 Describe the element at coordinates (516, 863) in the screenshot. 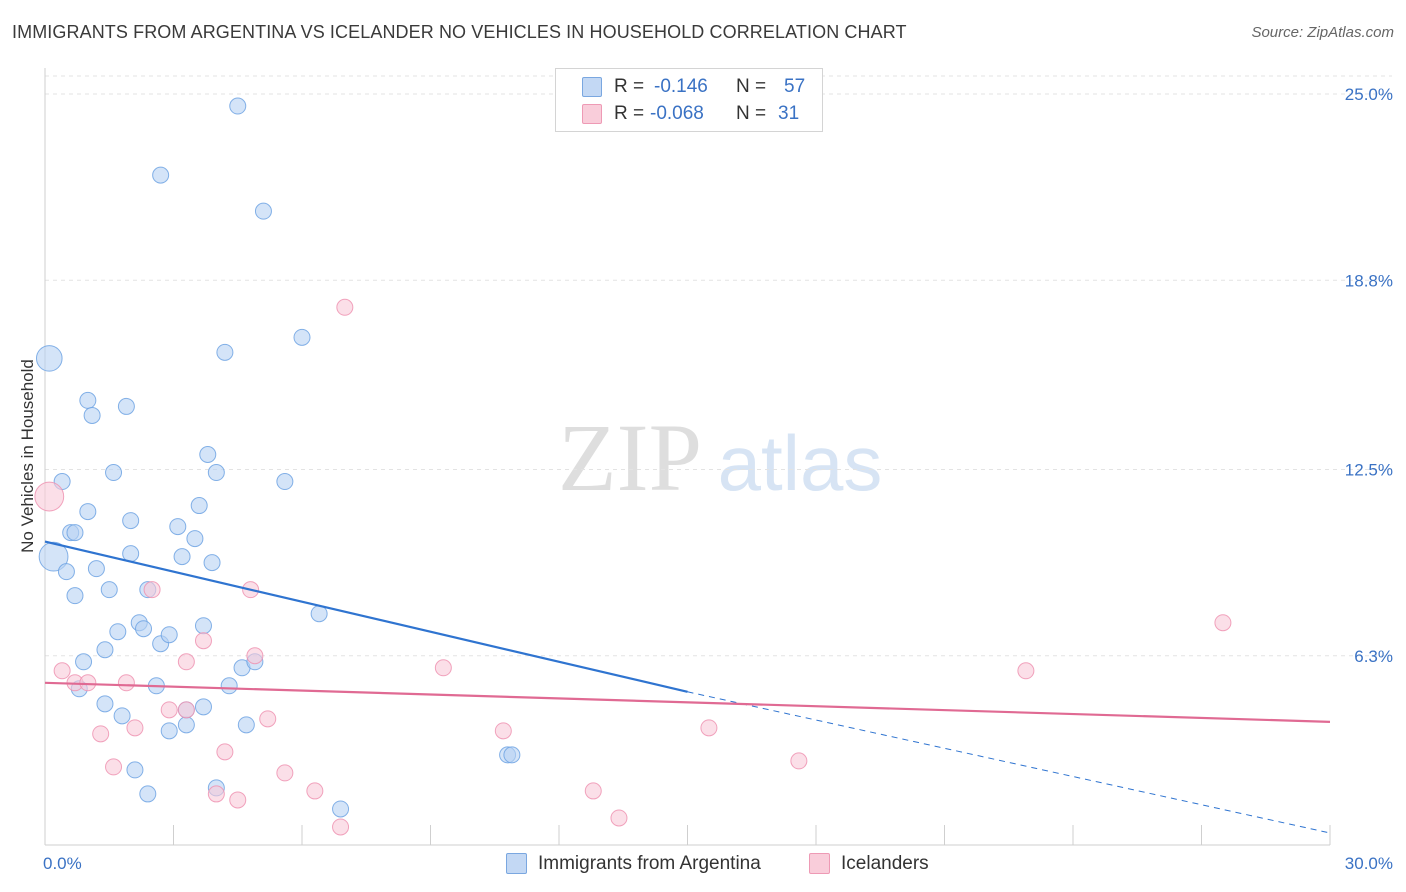

I see `legend-swatch-argentina` at that location.